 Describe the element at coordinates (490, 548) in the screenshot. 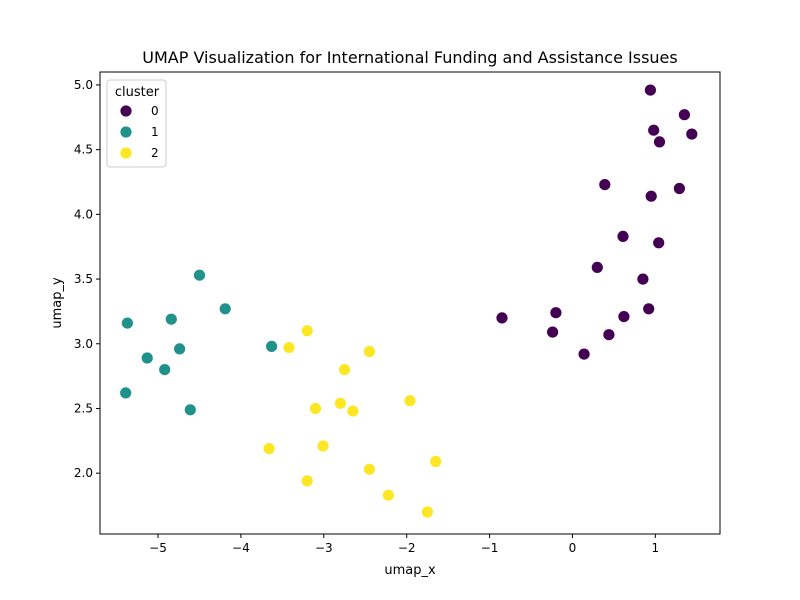

I see `x-tick-label: −1` at that location.